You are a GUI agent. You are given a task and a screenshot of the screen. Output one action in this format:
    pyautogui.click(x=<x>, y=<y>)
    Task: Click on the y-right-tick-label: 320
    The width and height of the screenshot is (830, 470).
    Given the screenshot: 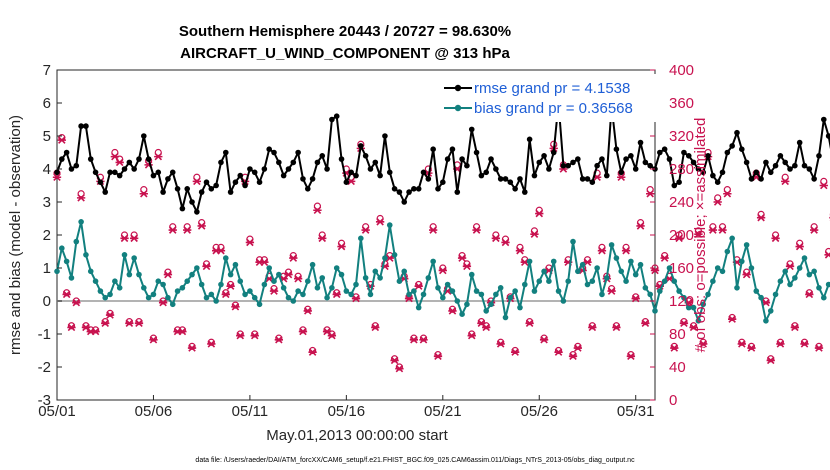 What is the action you would take?
    pyautogui.click(x=681, y=136)
    